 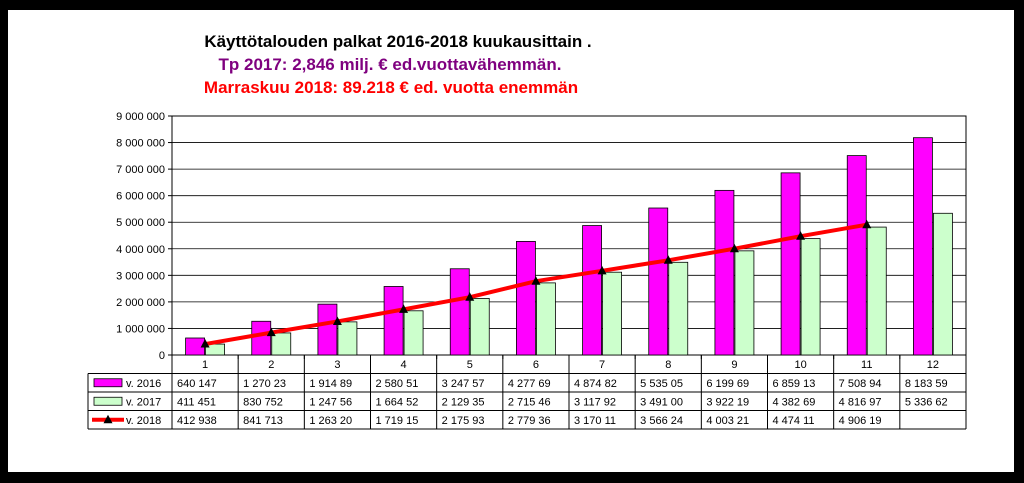 What do you see at coordinates (197, 384) in the screenshot?
I see `table-cell: 640 147` at bounding box center [197, 384].